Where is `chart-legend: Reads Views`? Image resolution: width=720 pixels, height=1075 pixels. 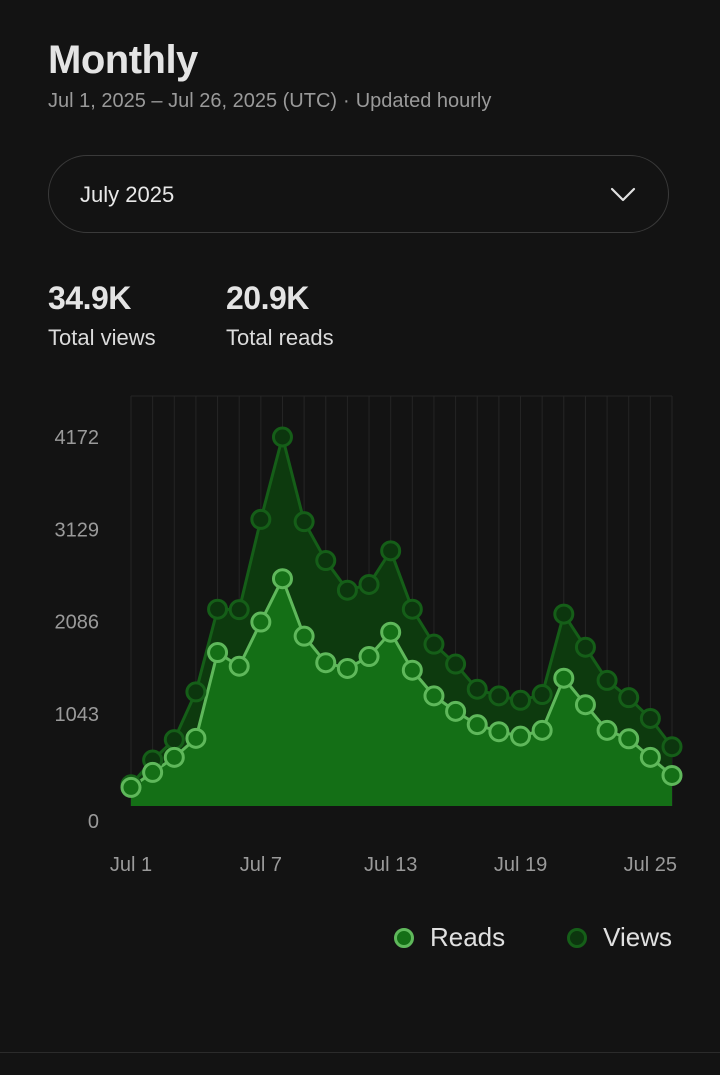
chart-legend: Reads Views is located at coordinates (532, 937).